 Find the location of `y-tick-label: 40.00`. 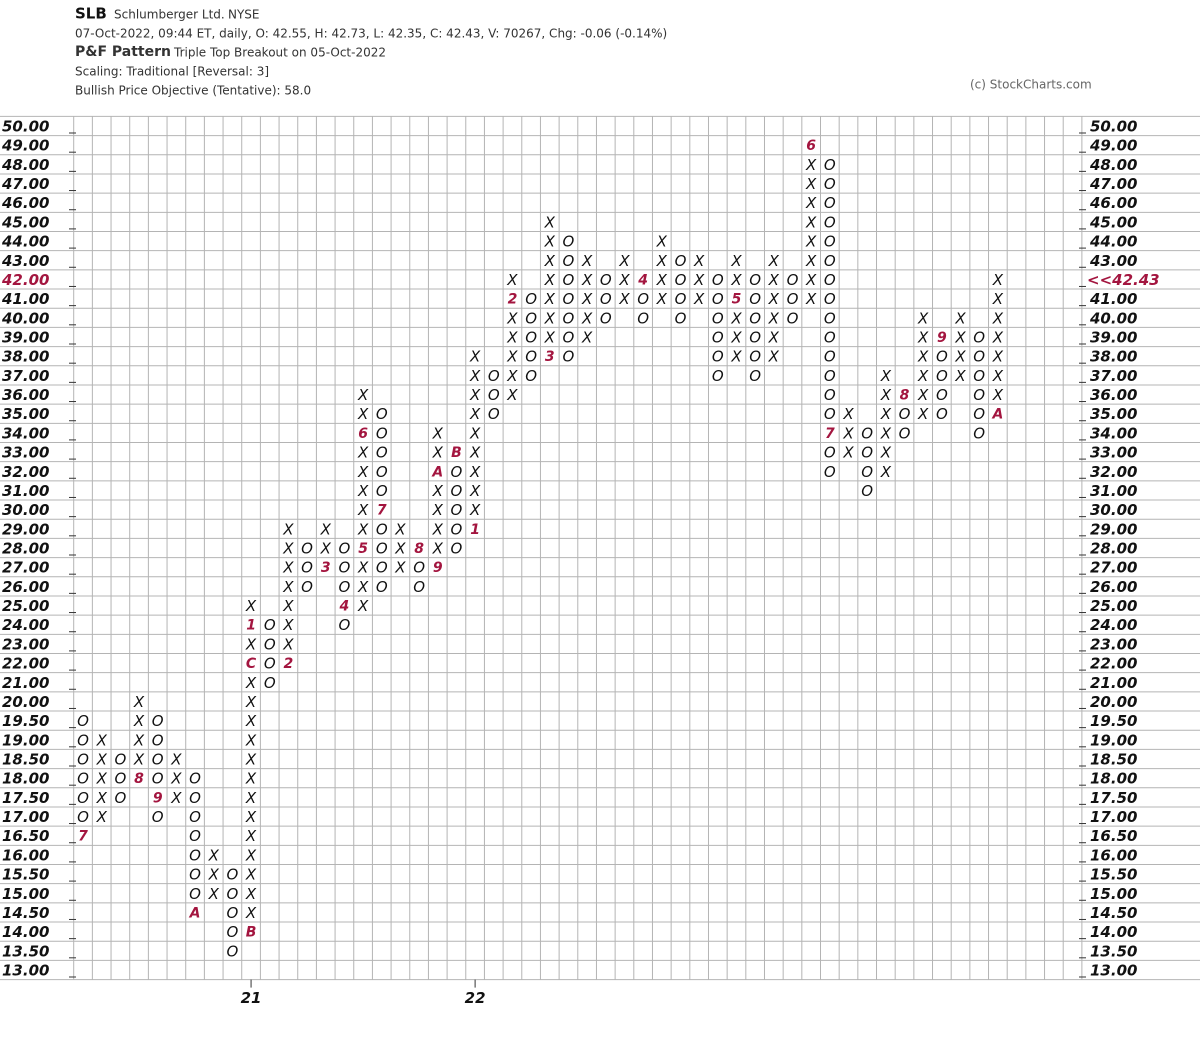

y-tick-label: 40.00 is located at coordinates (25, 318).